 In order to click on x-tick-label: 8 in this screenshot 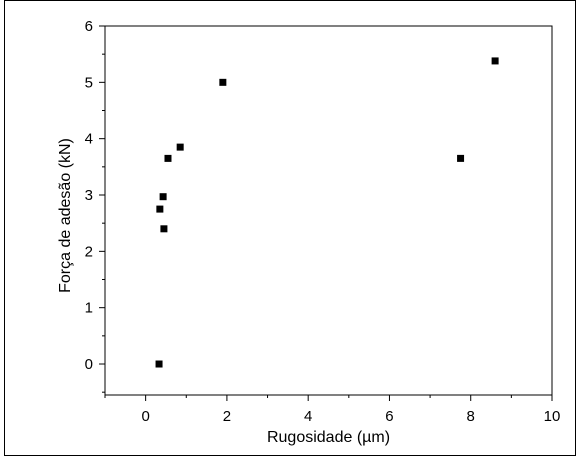, I will do `click(471, 416)`.